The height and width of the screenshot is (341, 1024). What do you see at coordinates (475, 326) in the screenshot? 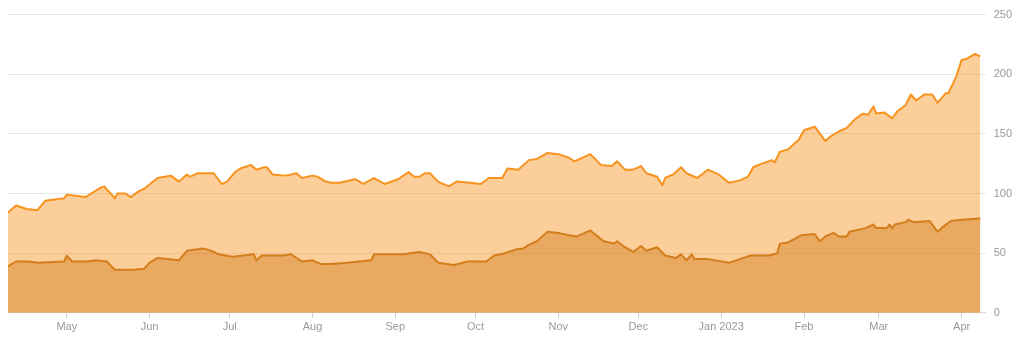
I see `x-tick-label: Oct` at bounding box center [475, 326].